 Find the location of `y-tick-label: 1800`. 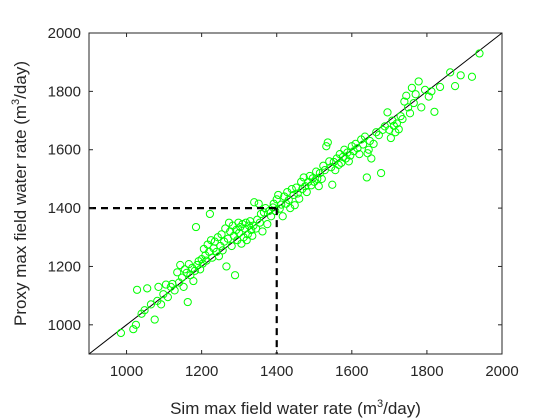

y-tick-label: 1800 is located at coordinates (64, 91).